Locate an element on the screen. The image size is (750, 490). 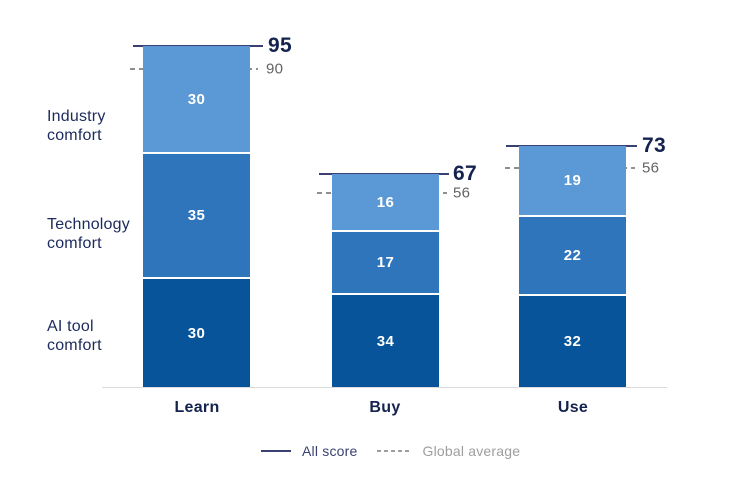
all-score-value-buy: 67 is located at coordinates (465, 173).